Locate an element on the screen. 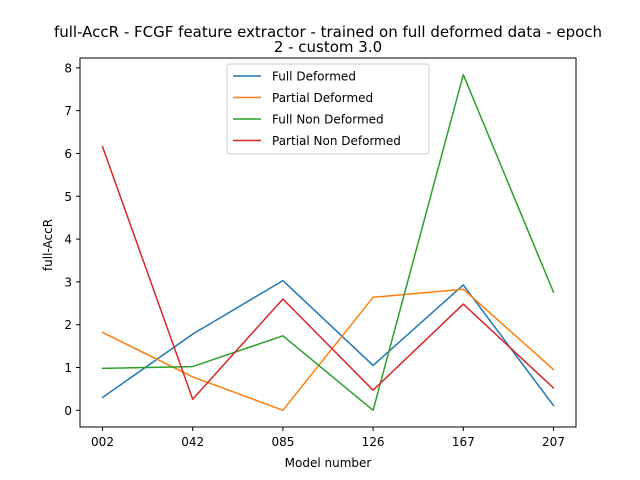 This screenshot has width=640, height=480. y-axis-label: full-AccR is located at coordinates (48, 245).